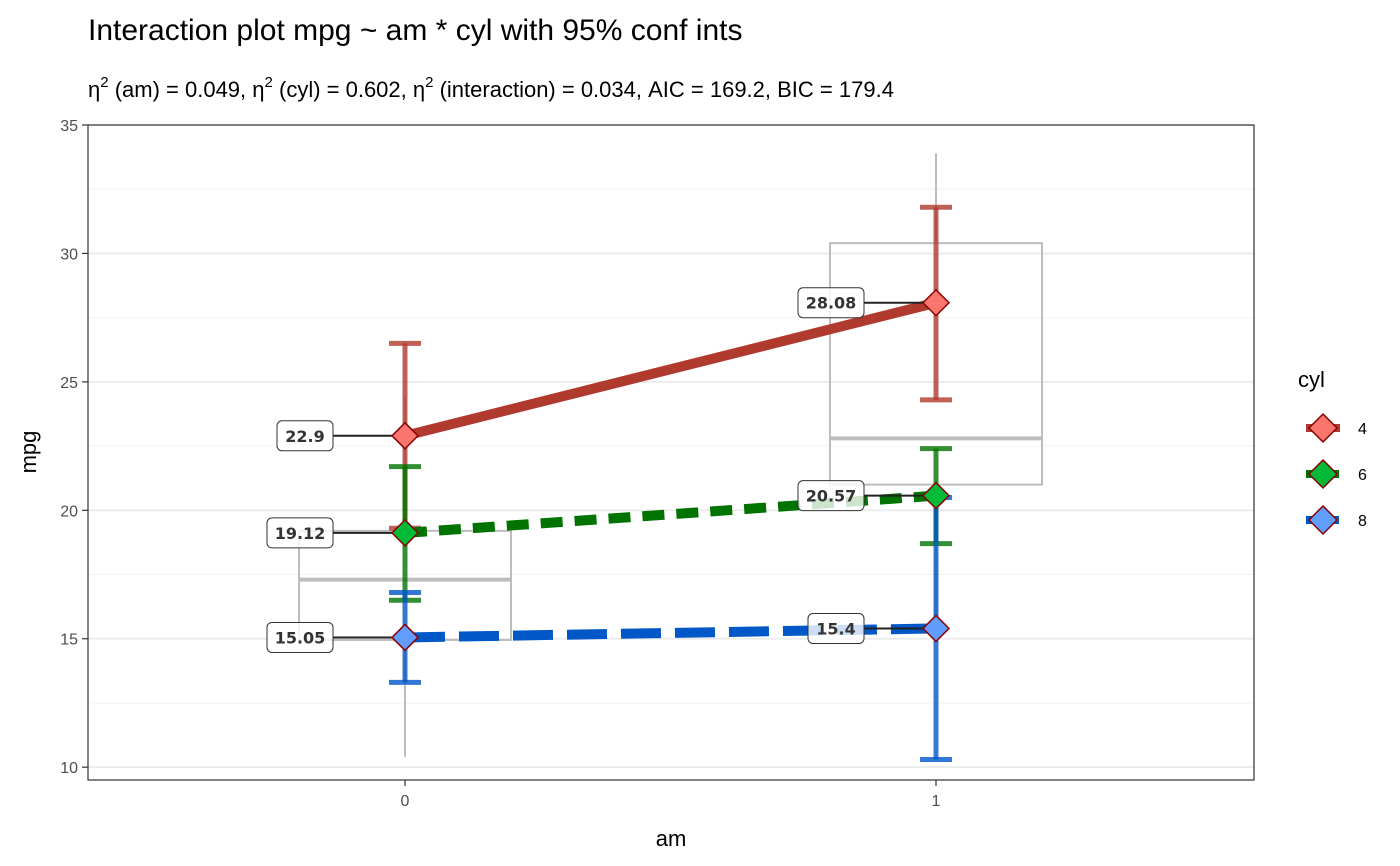  I want to click on y-tick-label: 20, so click(69, 511).